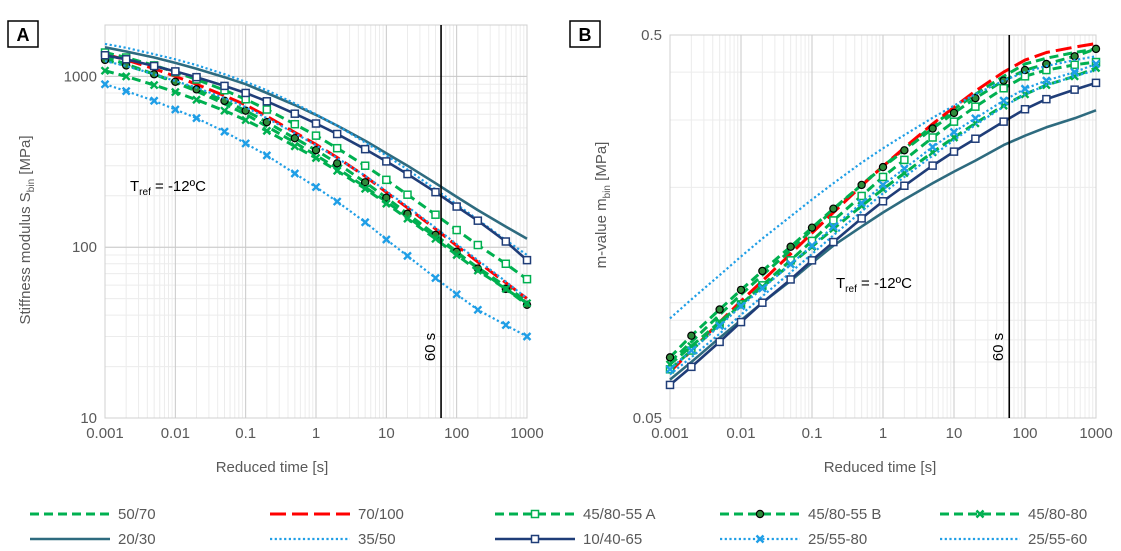 This screenshot has height=551, width=1121. What do you see at coordinates (607, 191) in the screenshot?
I see `panel-b-y-title-sub: bin` at bounding box center [607, 191].